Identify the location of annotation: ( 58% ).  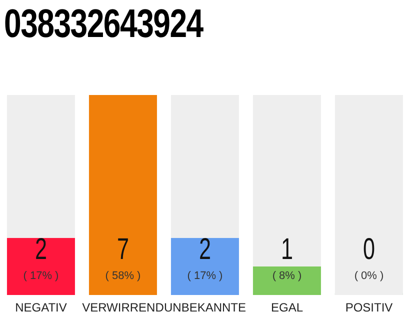
(123, 276).